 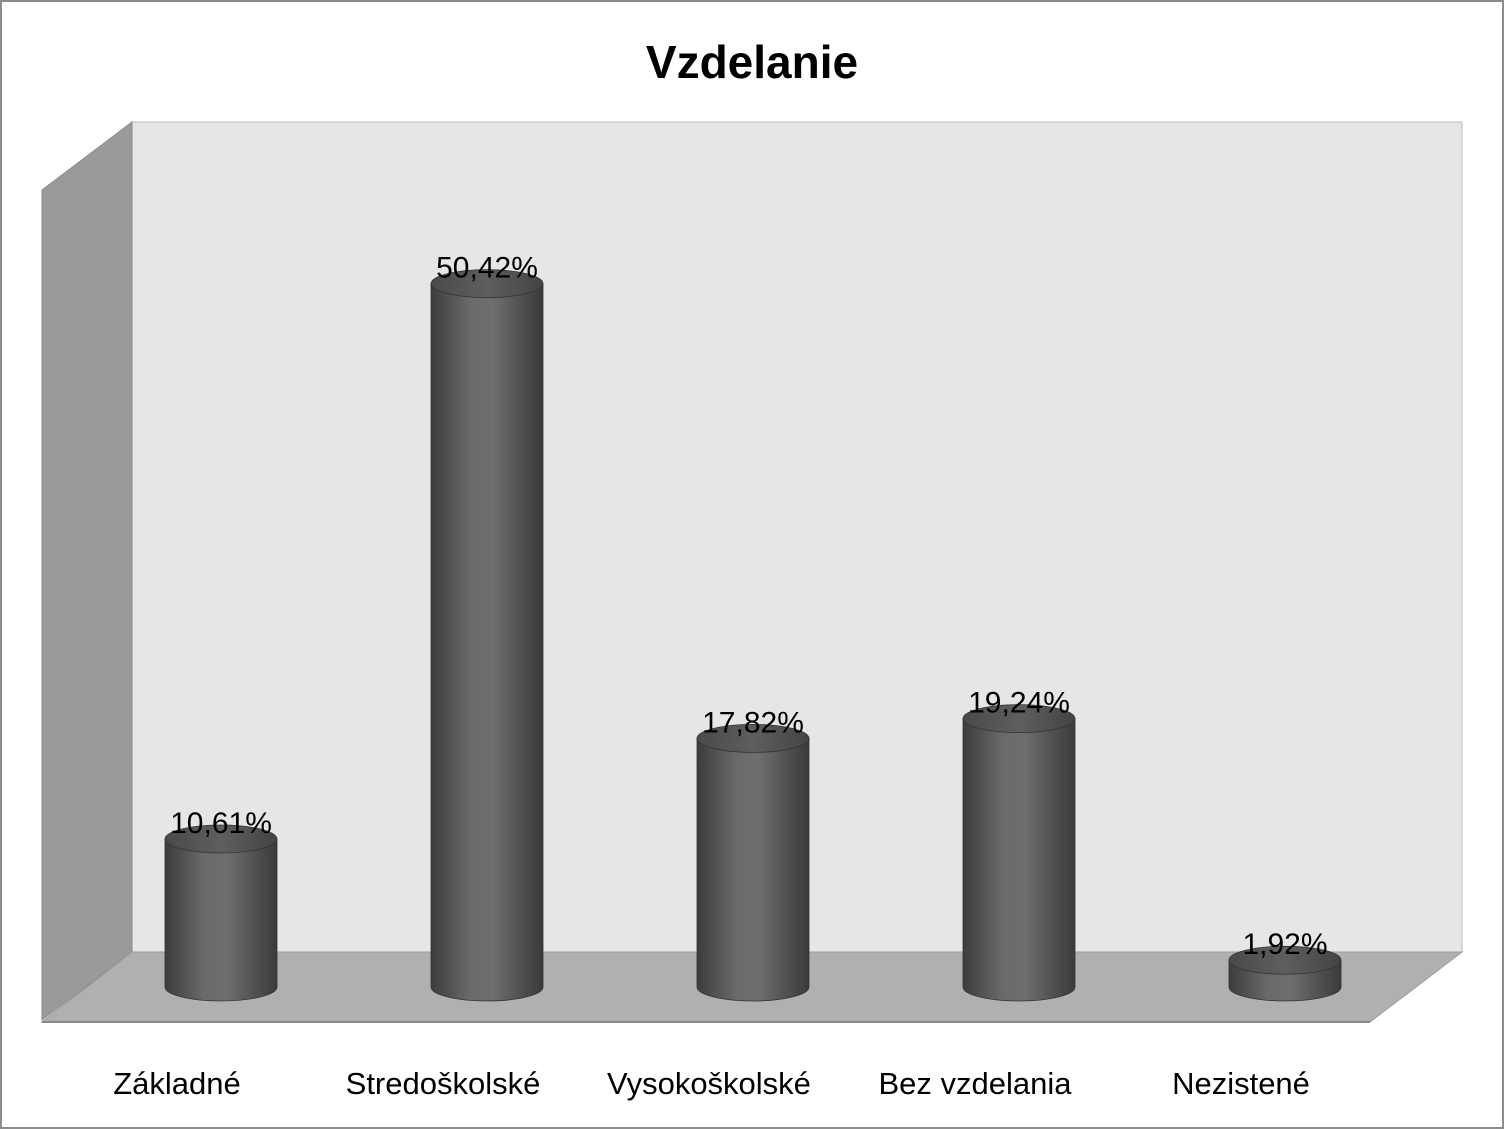 I want to click on chart-title: Vzdelanie, so click(x=752, y=62).